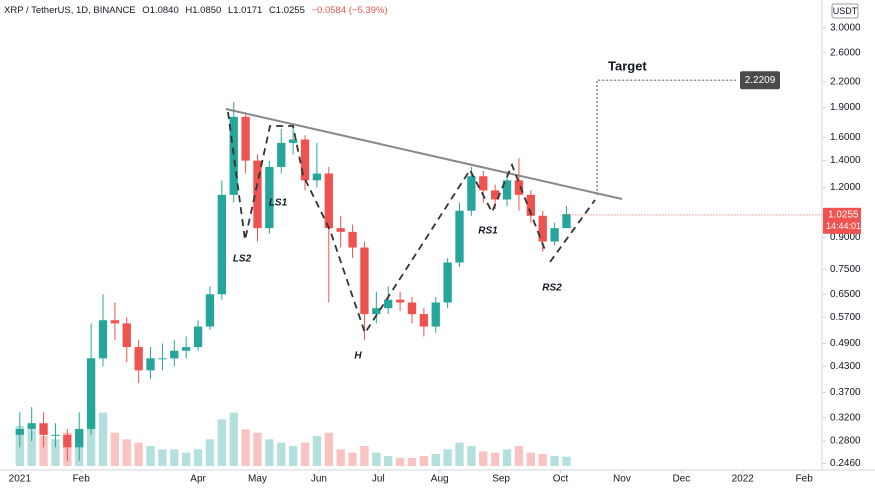 Image resolution: width=875 pixels, height=490 pixels. I want to click on x-tick-label: Feb, so click(805, 479).